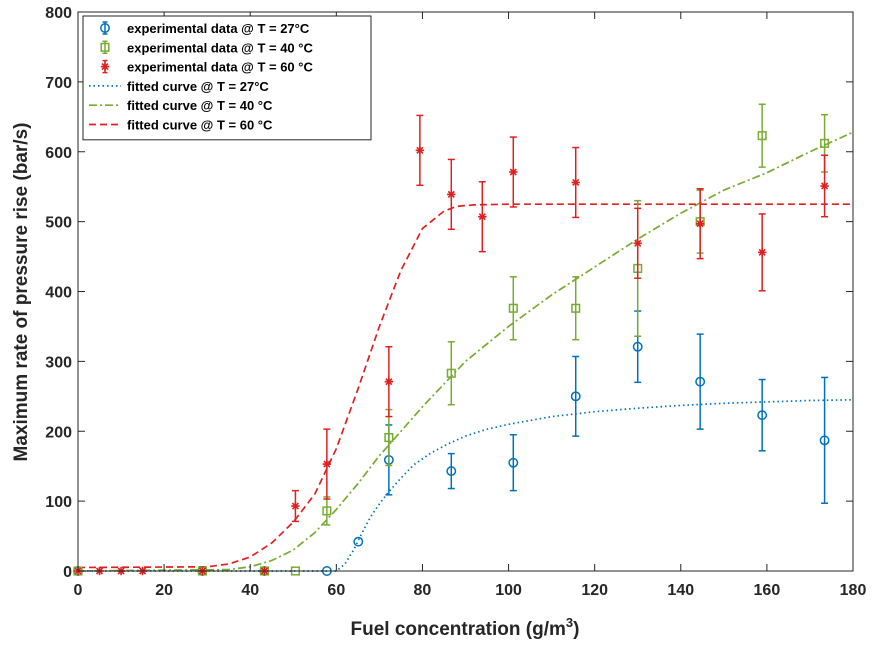  Describe the element at coordinates (465, 627) in the screenshot. I see `x-axis-label: Fuel concentration (g/m3)` at that location.